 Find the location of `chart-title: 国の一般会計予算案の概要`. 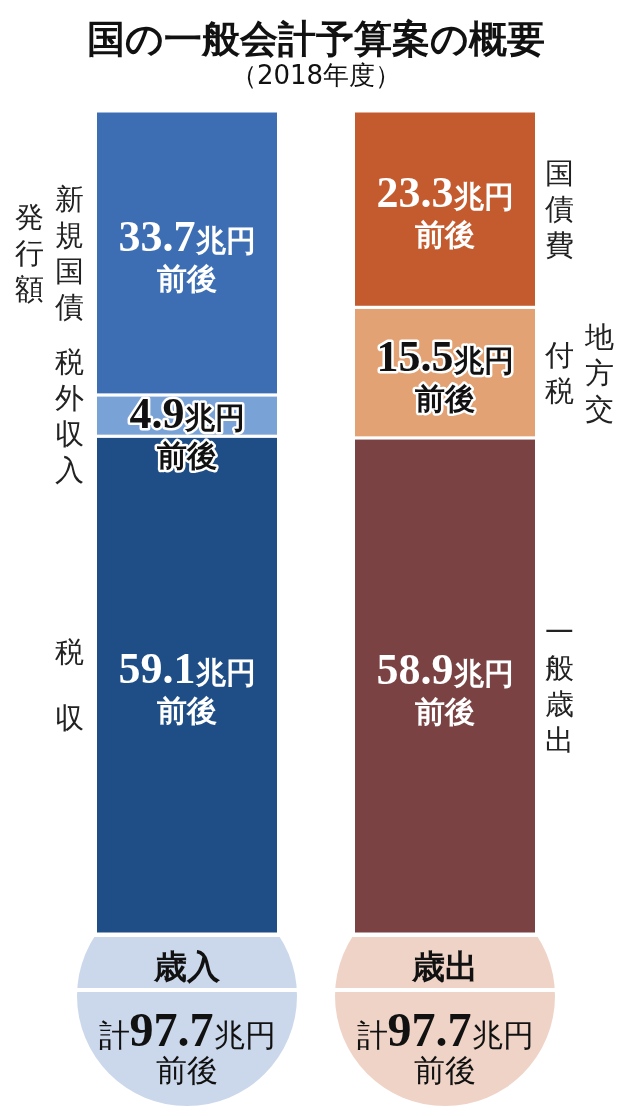

chart-title: 国の一般会計予算案の概要 is located at coordinates (316, 39).